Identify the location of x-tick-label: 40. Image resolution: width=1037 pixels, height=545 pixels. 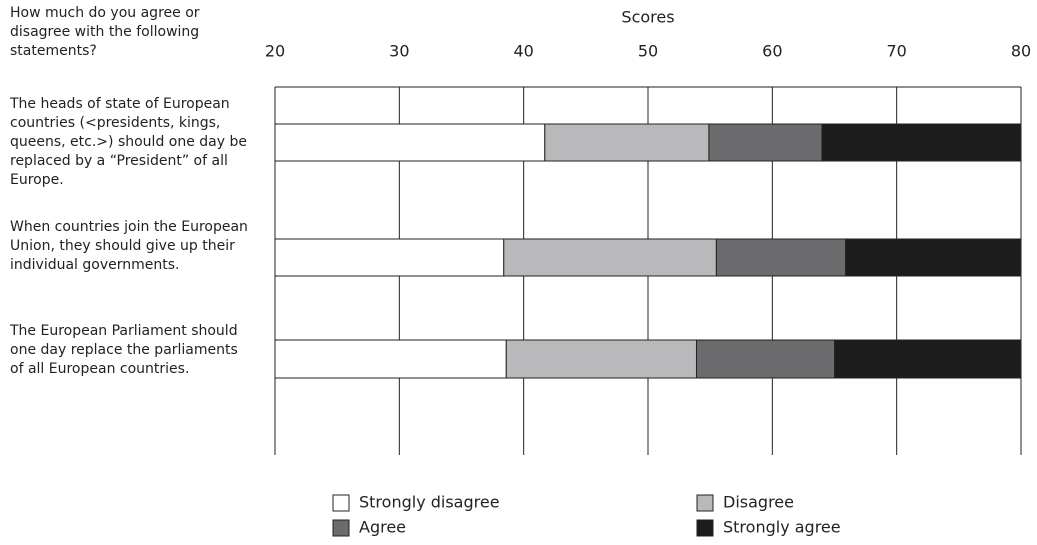
(523, 51).